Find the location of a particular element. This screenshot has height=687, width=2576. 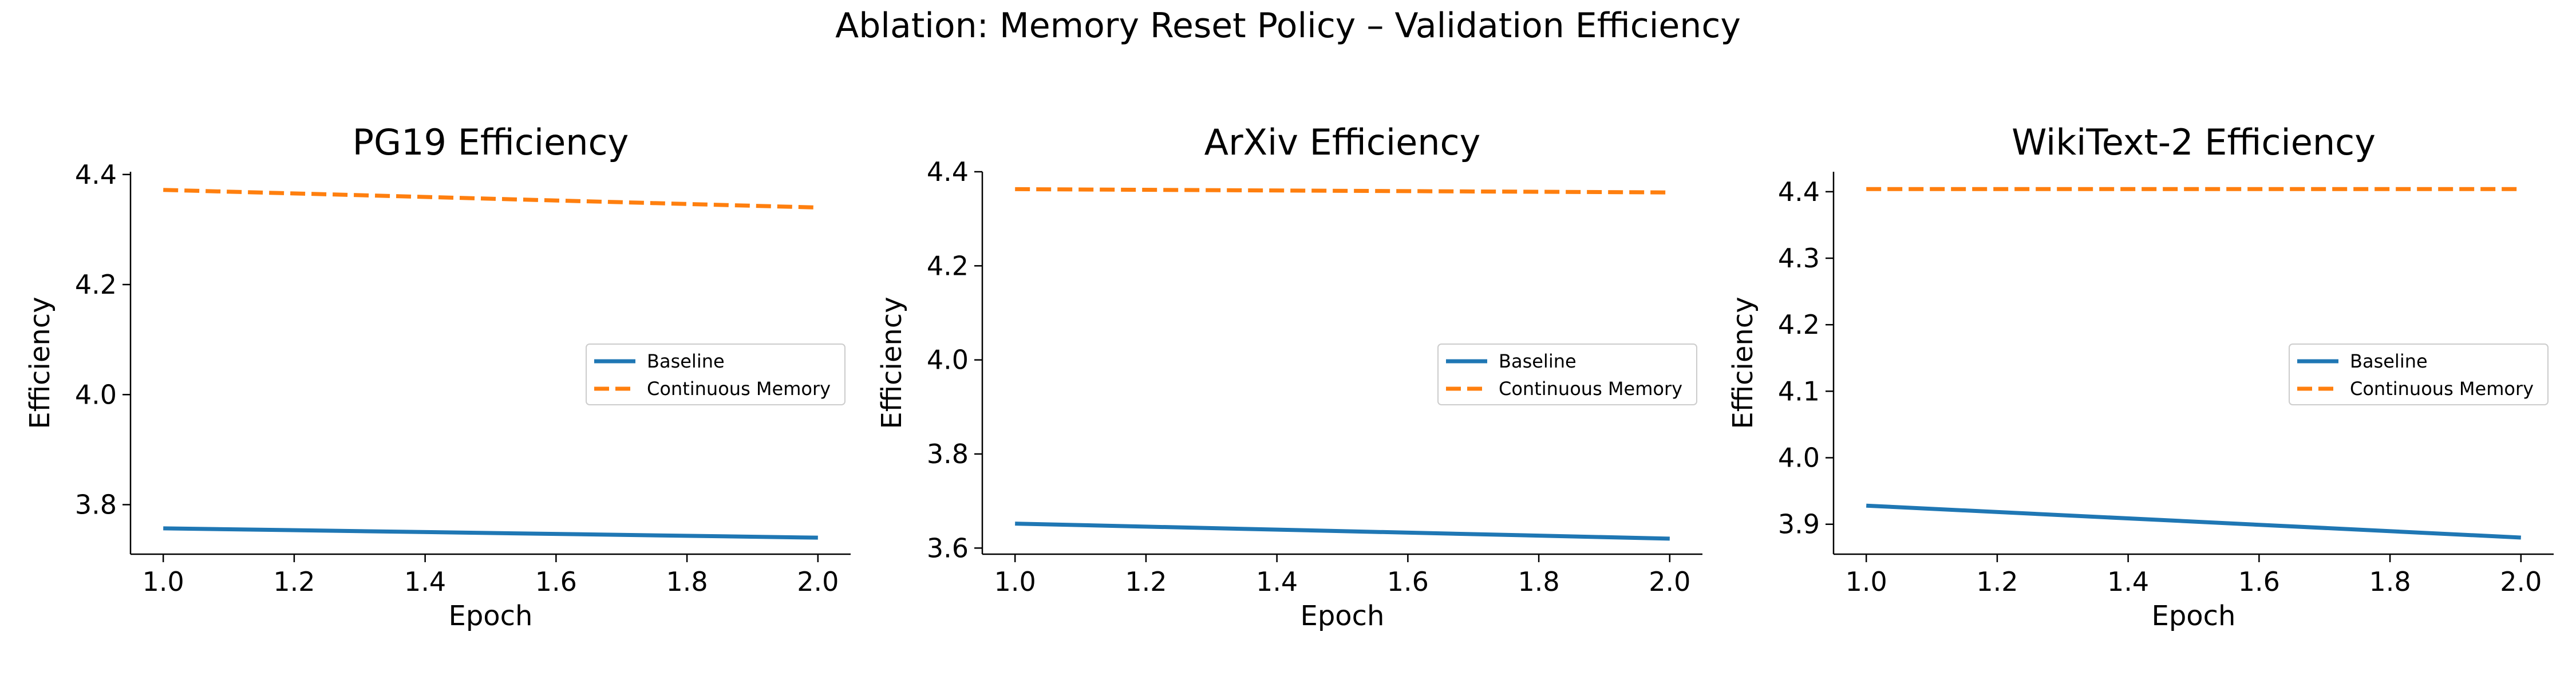

y-tick-label: 4.1 is located at coordinates (1799, 391).